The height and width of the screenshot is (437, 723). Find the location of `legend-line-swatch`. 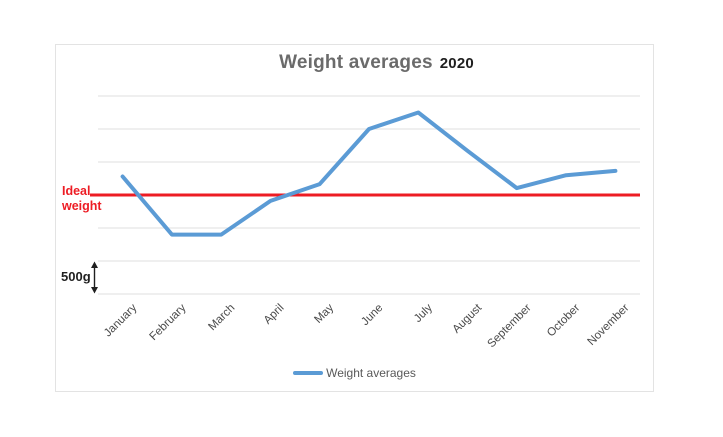

legend-line-swatch is located at coordinates (308, 373).